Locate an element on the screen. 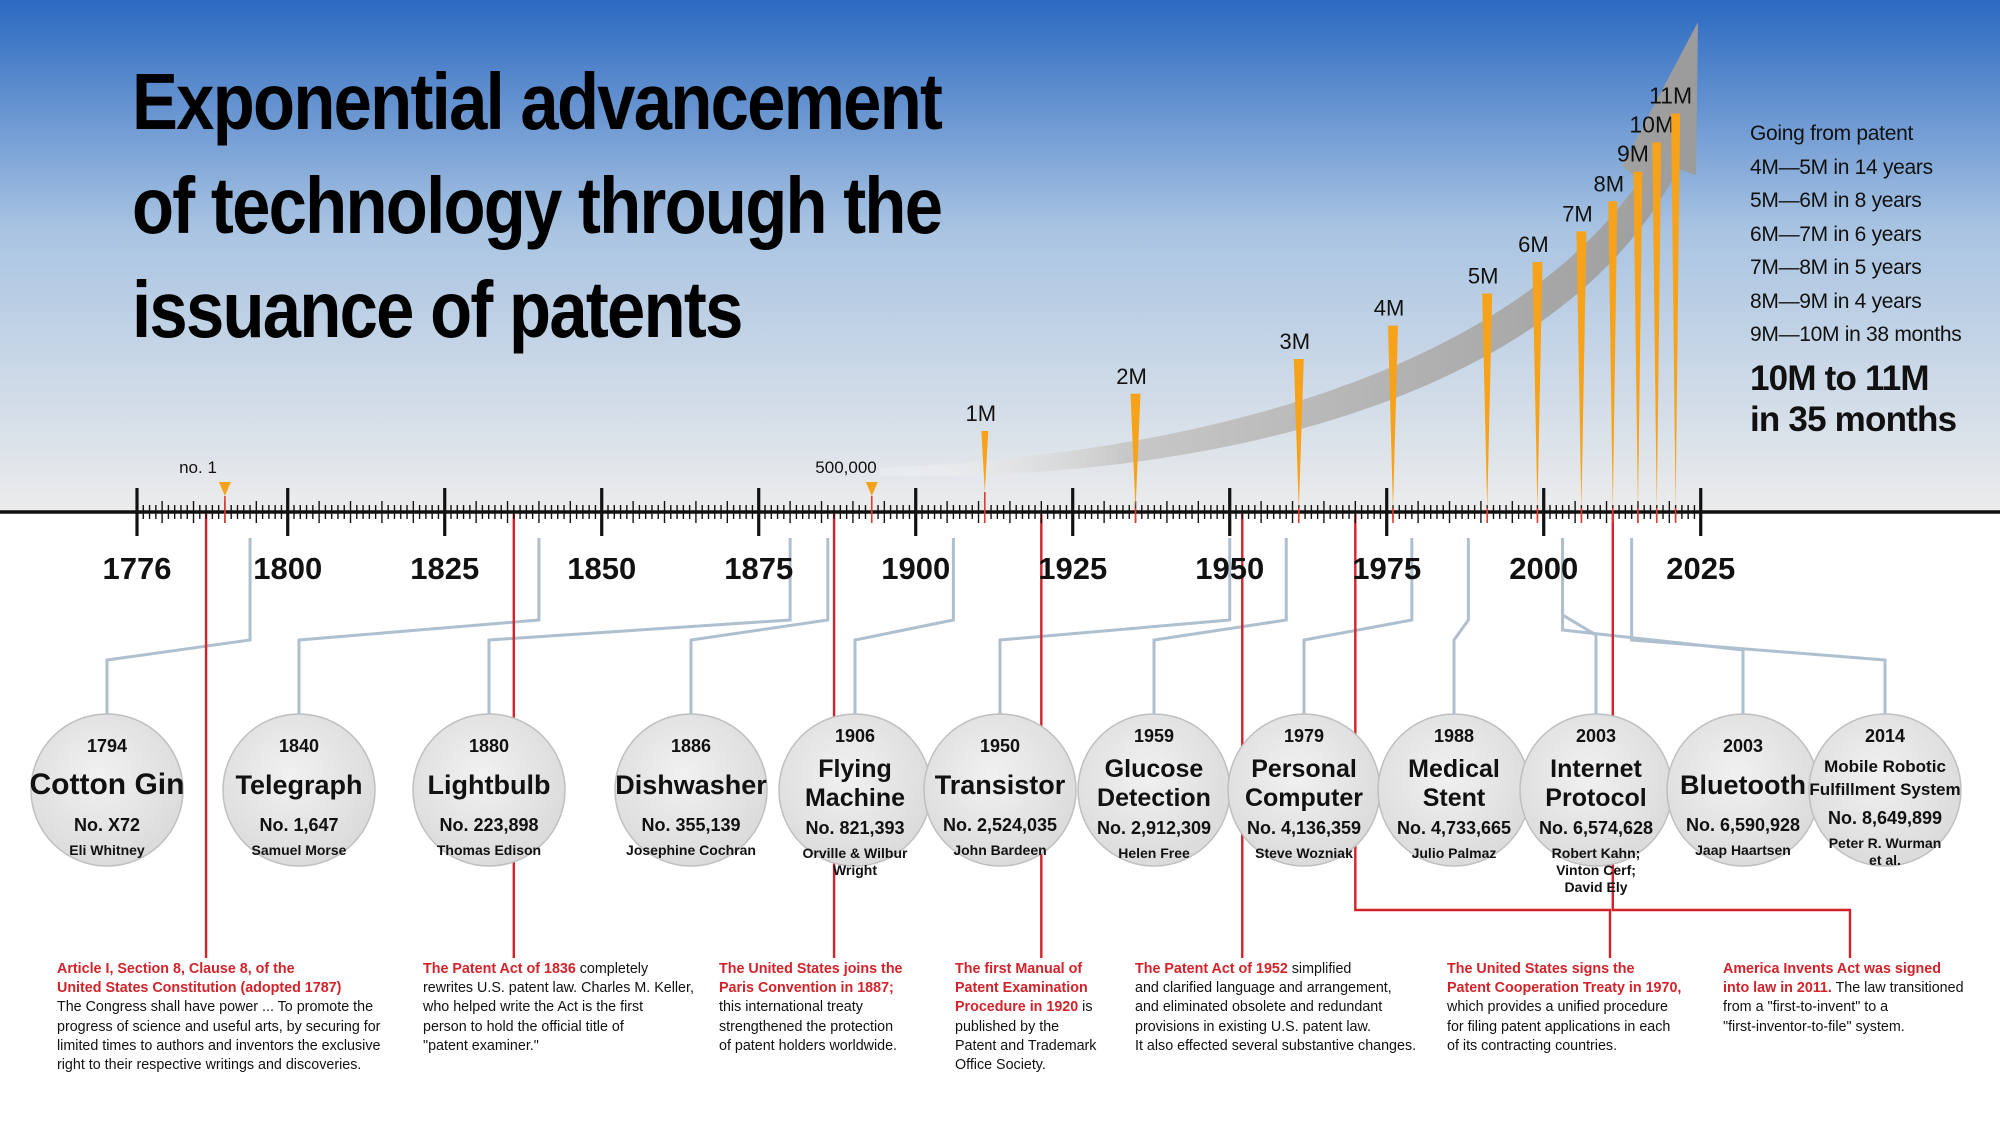  invention-inventor: Vinton Cerf; is located at coordinates (1596, 870).